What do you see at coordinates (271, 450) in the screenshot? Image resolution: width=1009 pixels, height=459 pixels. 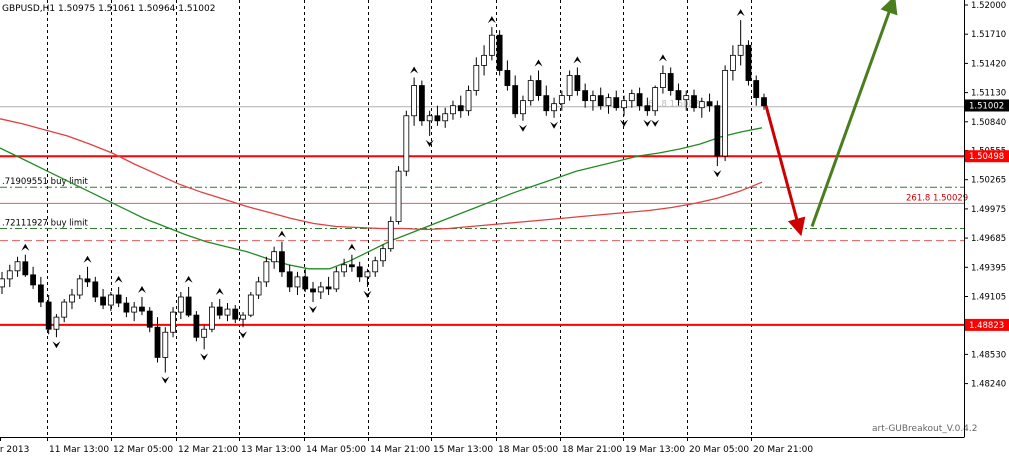 I see `time-tick-label: 13 Mar 13:00` at bounding box center [271, 450].